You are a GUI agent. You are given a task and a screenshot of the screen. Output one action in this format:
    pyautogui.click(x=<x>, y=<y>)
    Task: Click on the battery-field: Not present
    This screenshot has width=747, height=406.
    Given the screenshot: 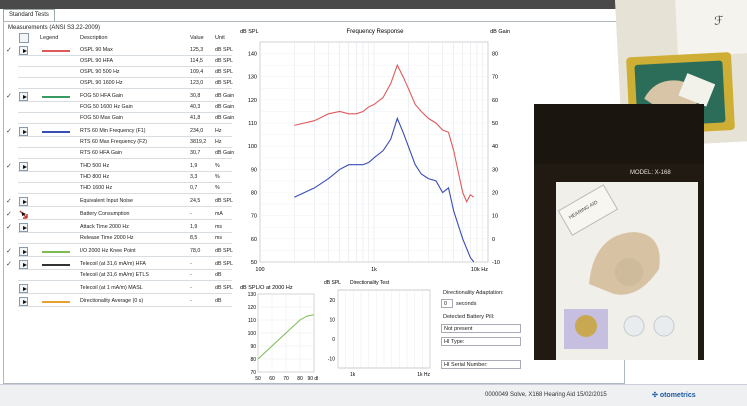 What is the action you would take?
    pyautogui.click(x=481, y=328)
    